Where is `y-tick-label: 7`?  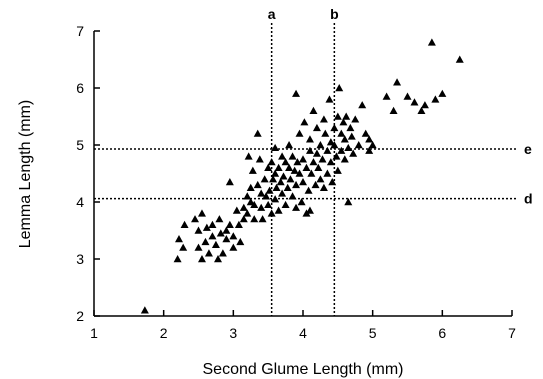 y-tick-label: 7 is located at coordinates (80, 31).